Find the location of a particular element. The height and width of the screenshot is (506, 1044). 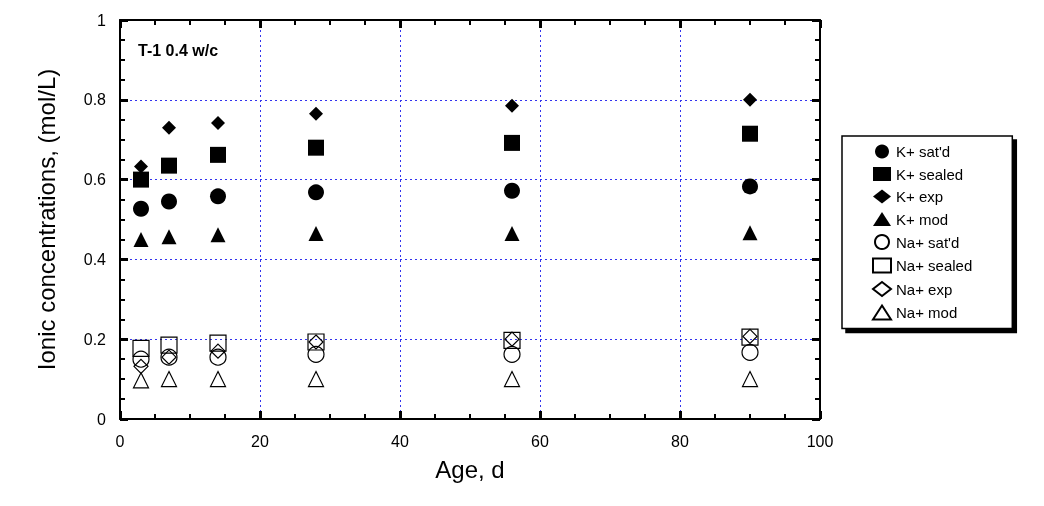

y-tick-label: 0.2 is located at coordinates (95, 339).